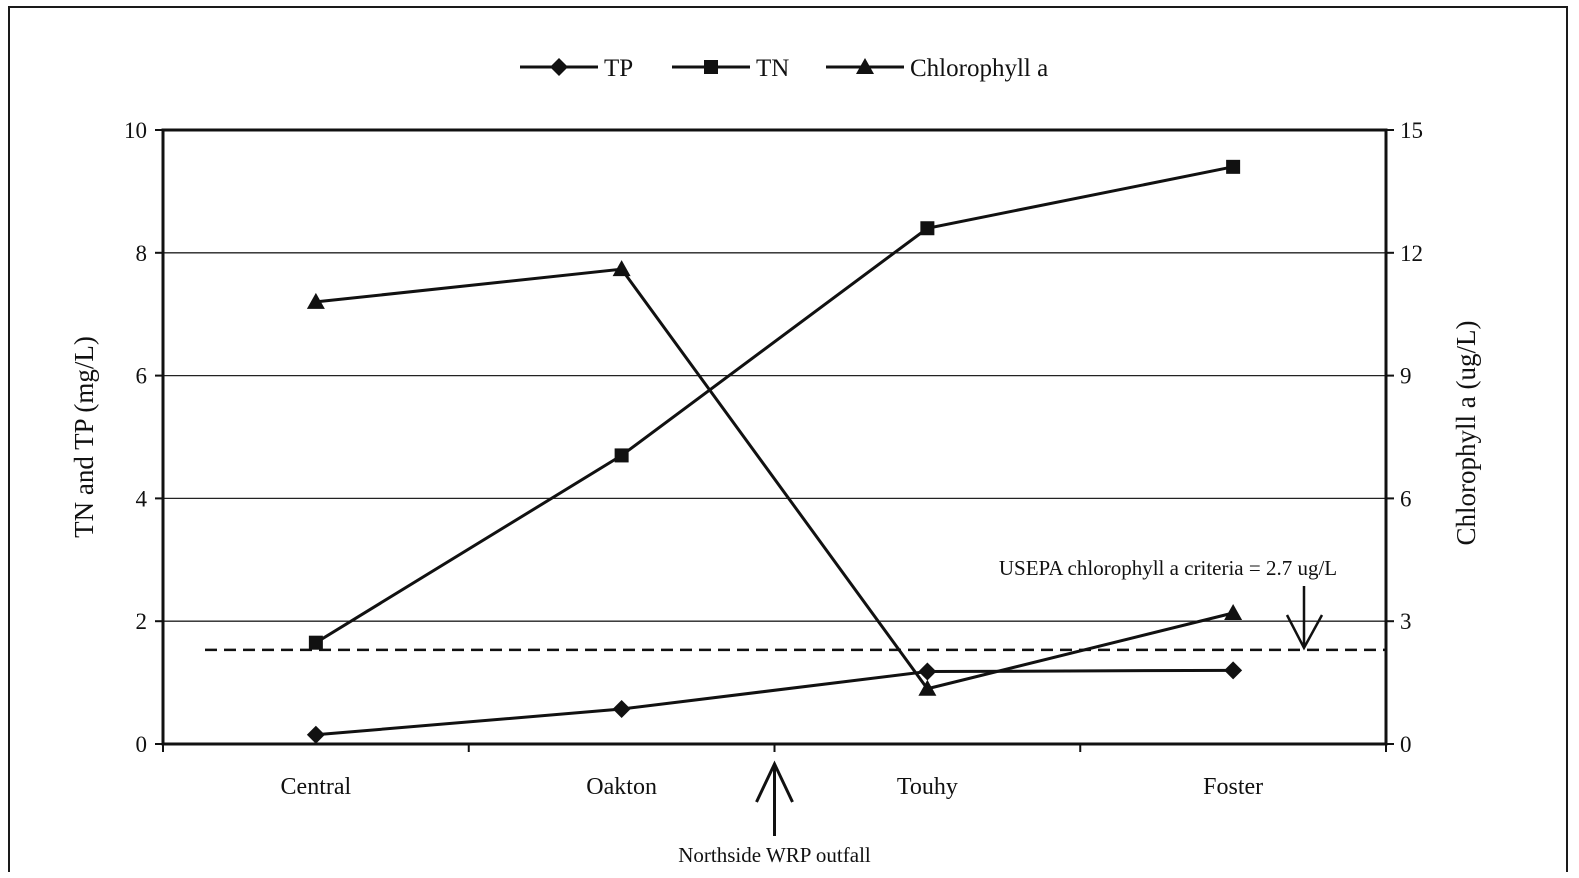  What do you see at coordinates (979, 68) in the screenshot?
I see `legend-label: Chlorophyll a` at bounding box center [979, 68].